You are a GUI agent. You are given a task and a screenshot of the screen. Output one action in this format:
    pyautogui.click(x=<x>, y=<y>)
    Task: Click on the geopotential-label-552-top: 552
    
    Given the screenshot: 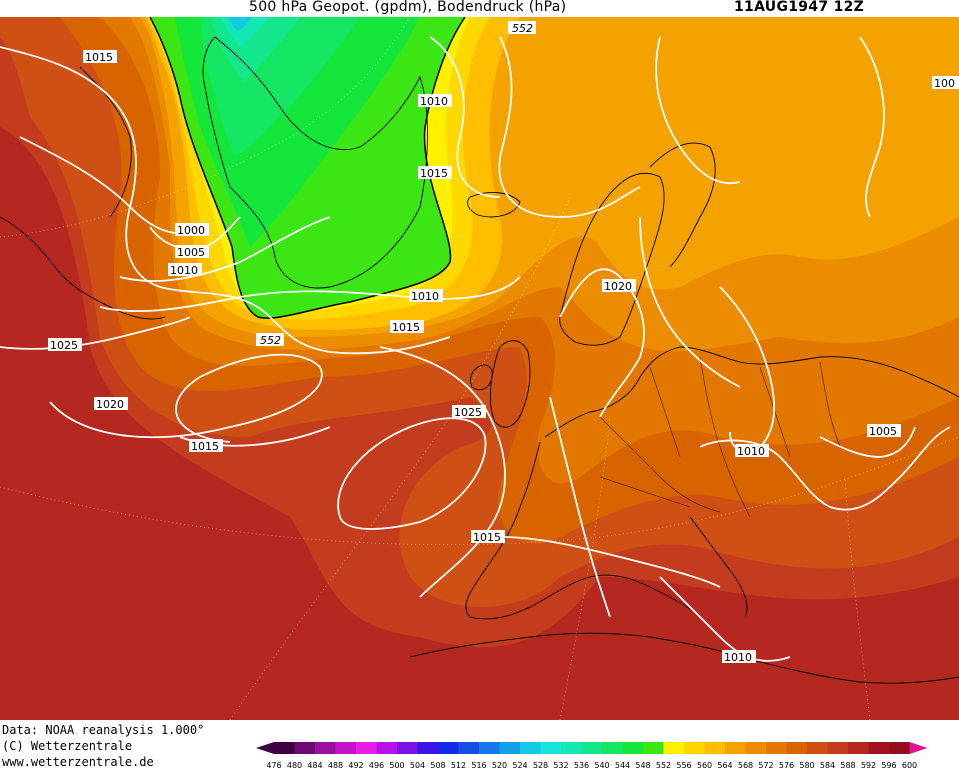 What is the action you would take?
    pyautogui.click(x=522, y=28)
    